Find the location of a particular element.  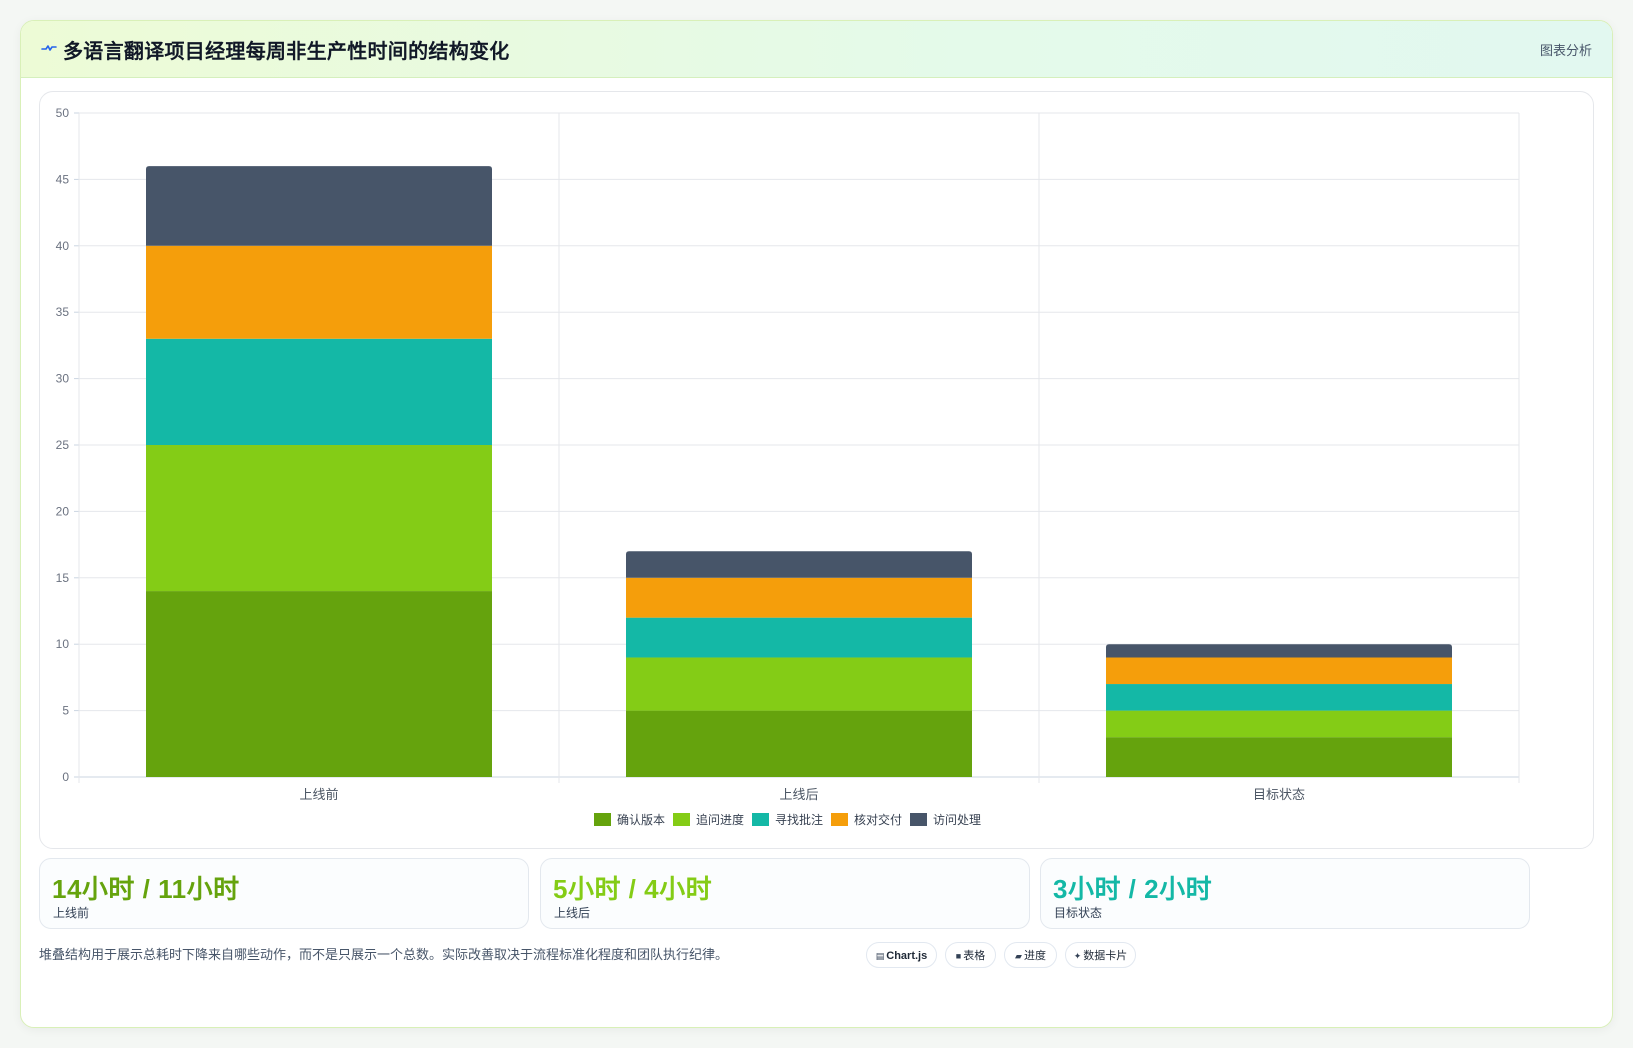

stat-card-before: 14小时 / 11小时 上线前 is located at coordinates (284, 893).